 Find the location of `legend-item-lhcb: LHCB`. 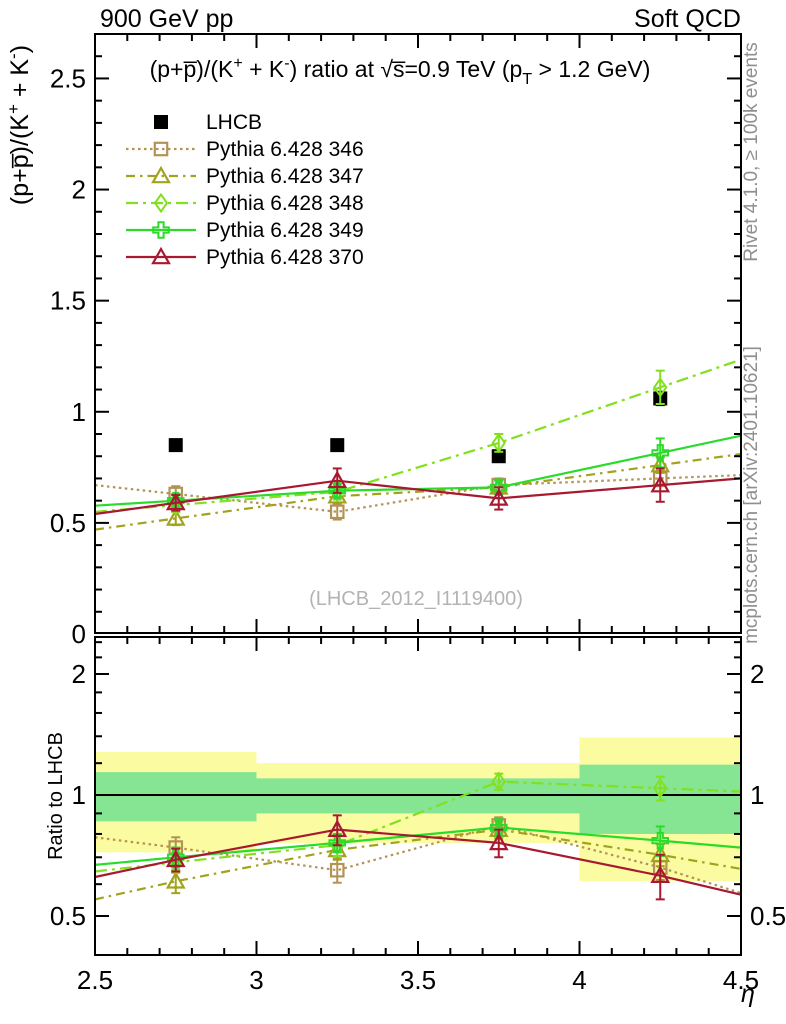

legend-item-lhcb: LHCB is located at coordinates (208, 122).